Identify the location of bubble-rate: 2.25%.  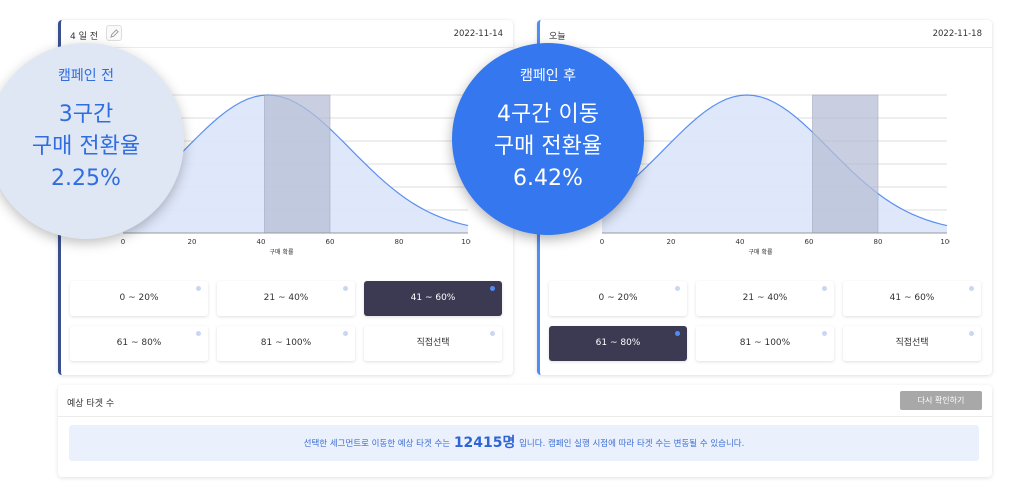
(86, 178).